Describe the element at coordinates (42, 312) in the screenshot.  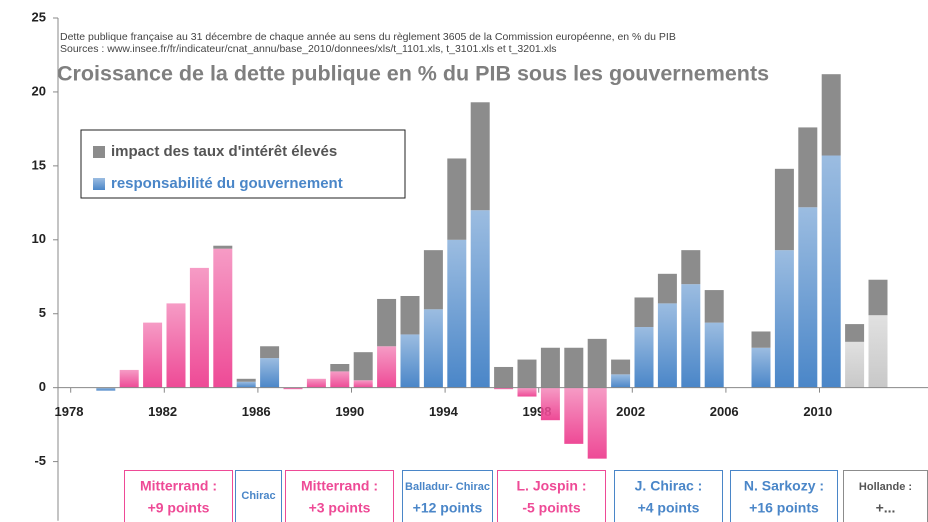
I see `y-tick-label: 5` at that location.